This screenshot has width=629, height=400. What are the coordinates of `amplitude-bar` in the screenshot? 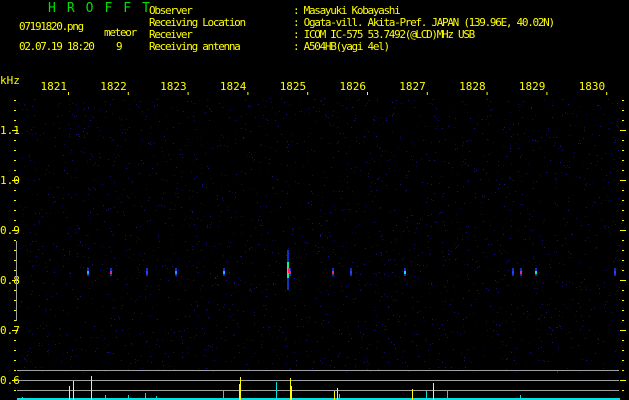 It's located at (105, 397).